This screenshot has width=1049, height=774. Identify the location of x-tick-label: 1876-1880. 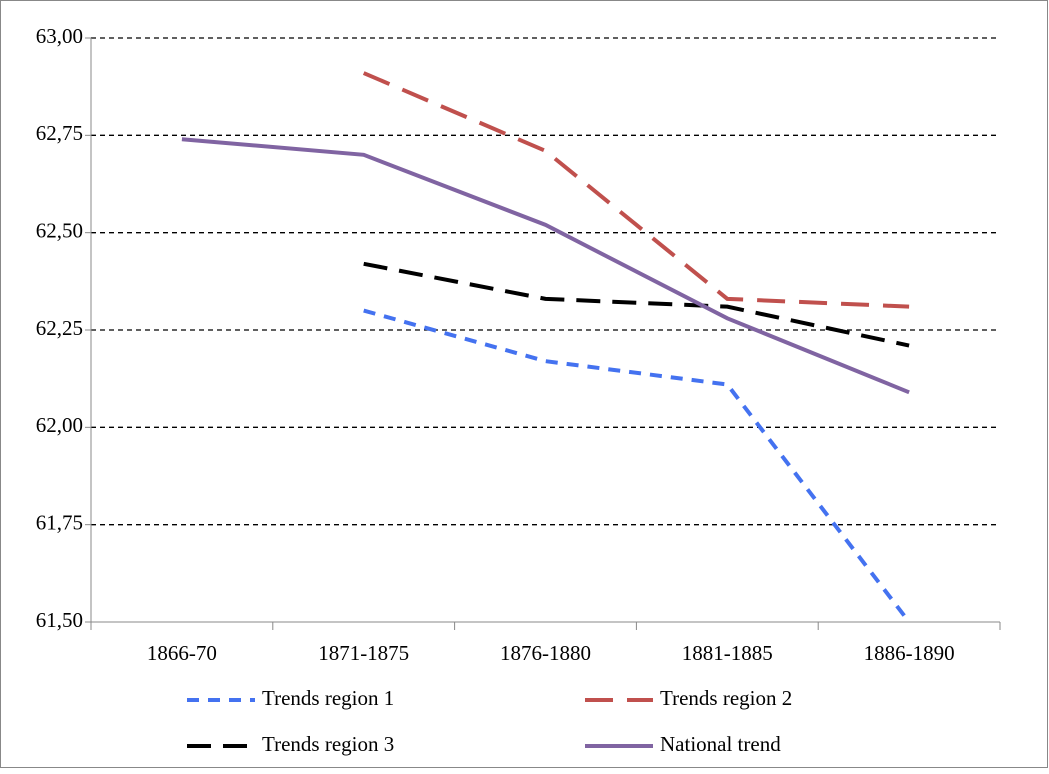
(545, 653).